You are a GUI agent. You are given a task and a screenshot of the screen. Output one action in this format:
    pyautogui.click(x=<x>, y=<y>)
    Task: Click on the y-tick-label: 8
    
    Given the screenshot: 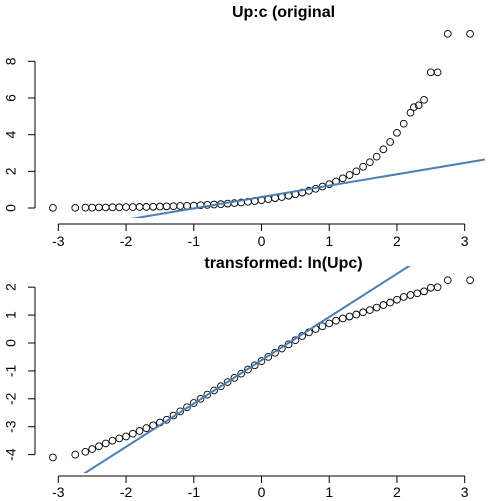 What is the action you would take?
    pyautogui.click(x=11, y=61)
    